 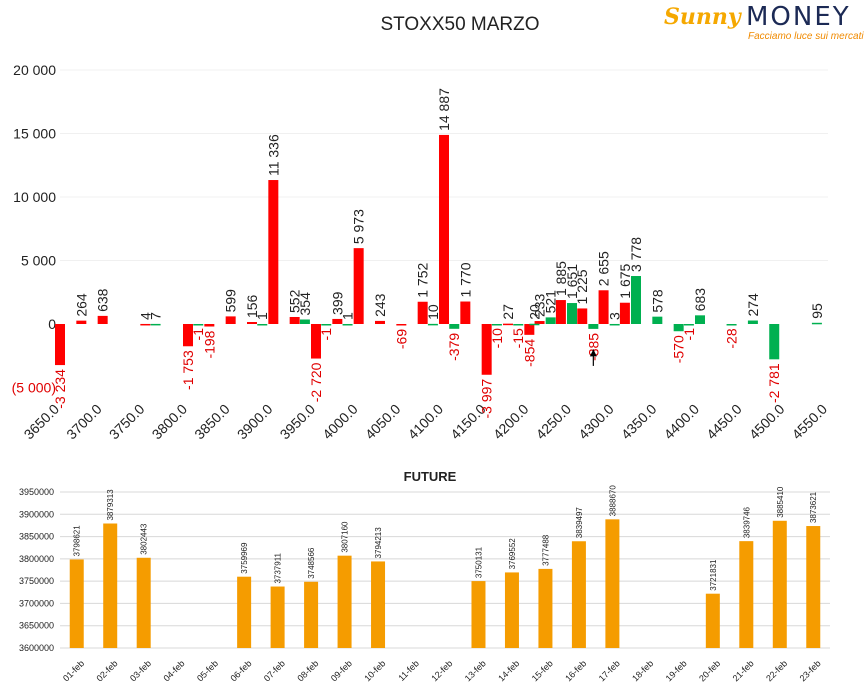 I want to click on data-label: 7, so click(x=156, y=316).